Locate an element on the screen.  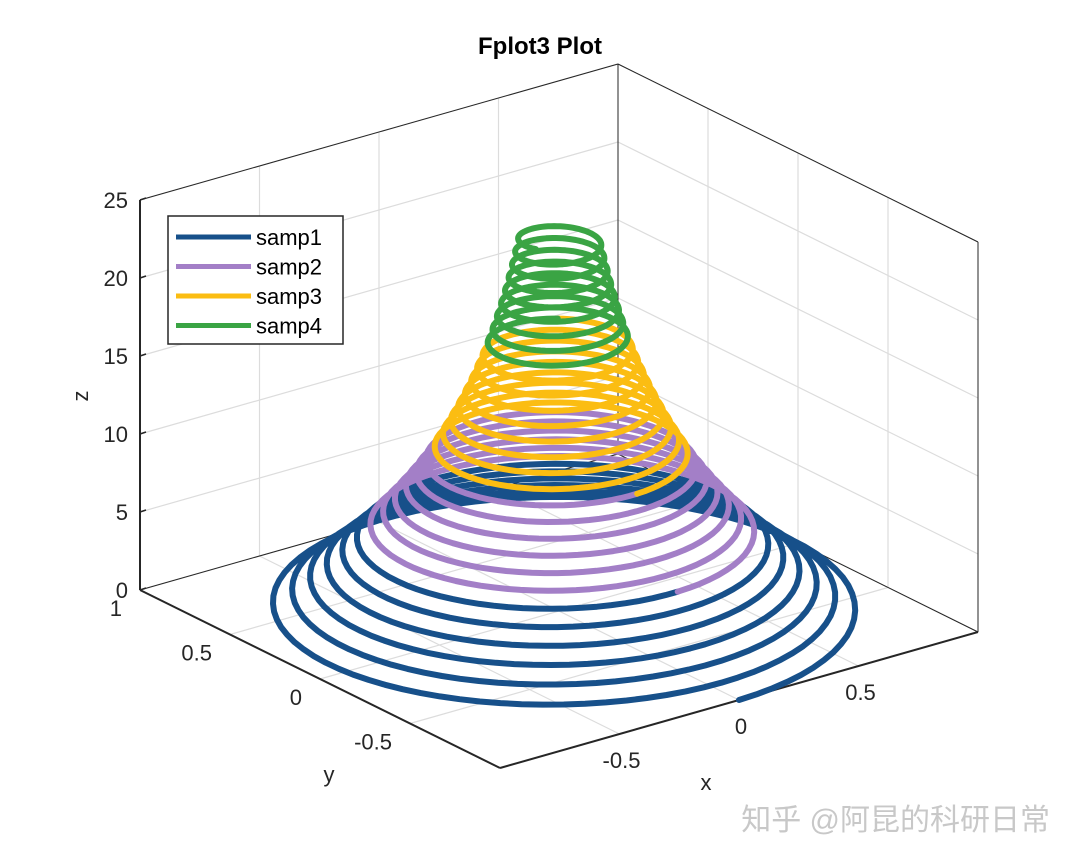
y-tick-label: 0.5 is located at coordinates (196, 653).